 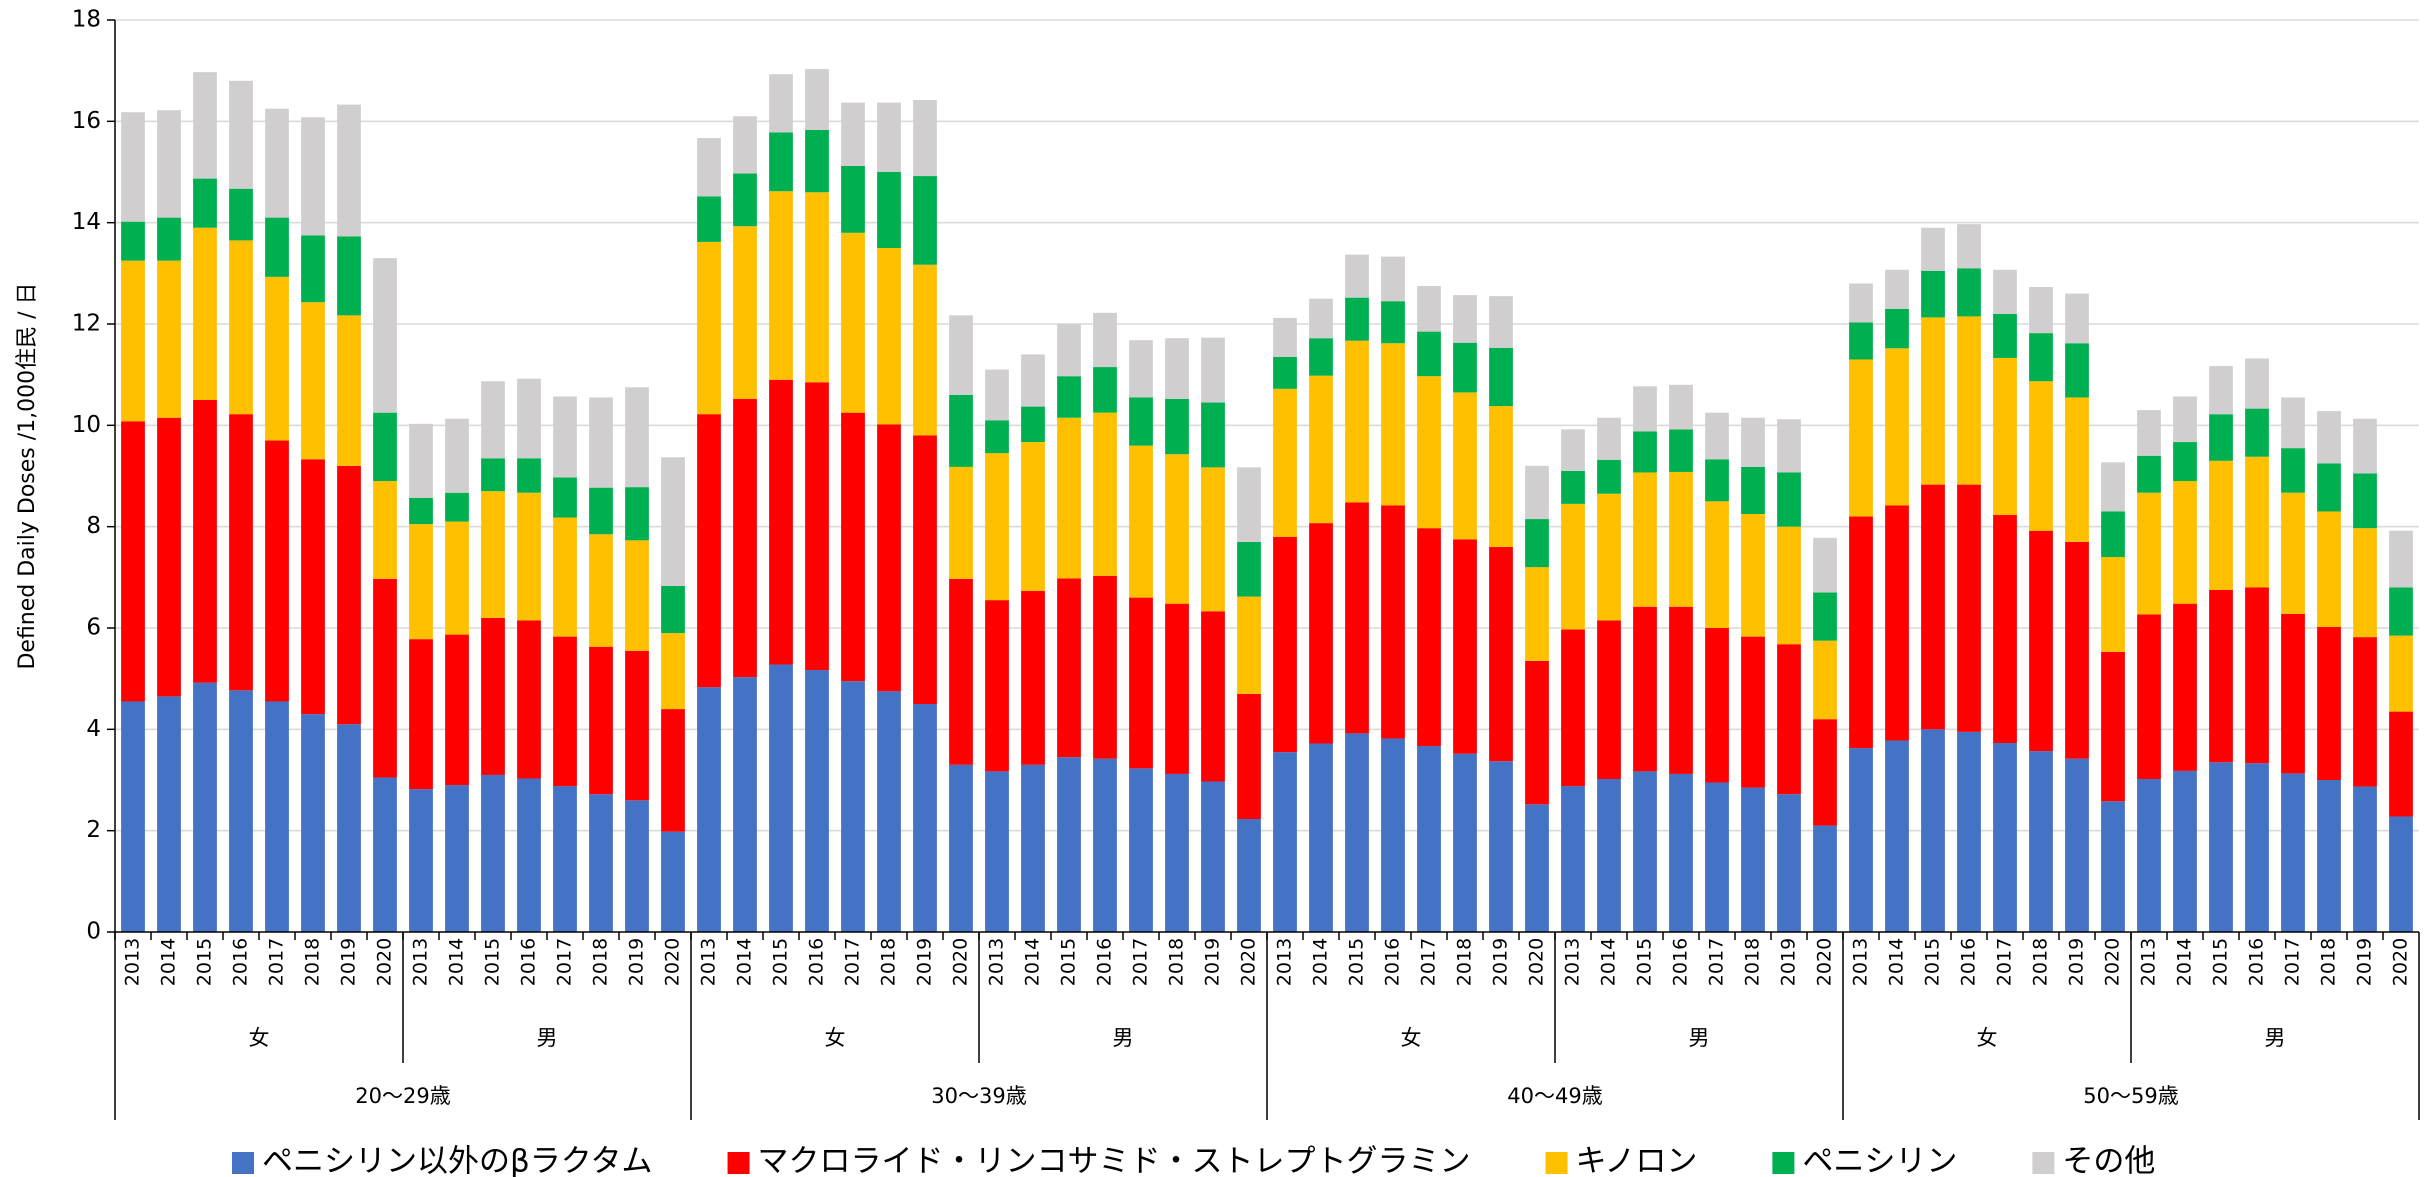 I want to click on sex-group-label: 男, so click(x=547, y=1038).